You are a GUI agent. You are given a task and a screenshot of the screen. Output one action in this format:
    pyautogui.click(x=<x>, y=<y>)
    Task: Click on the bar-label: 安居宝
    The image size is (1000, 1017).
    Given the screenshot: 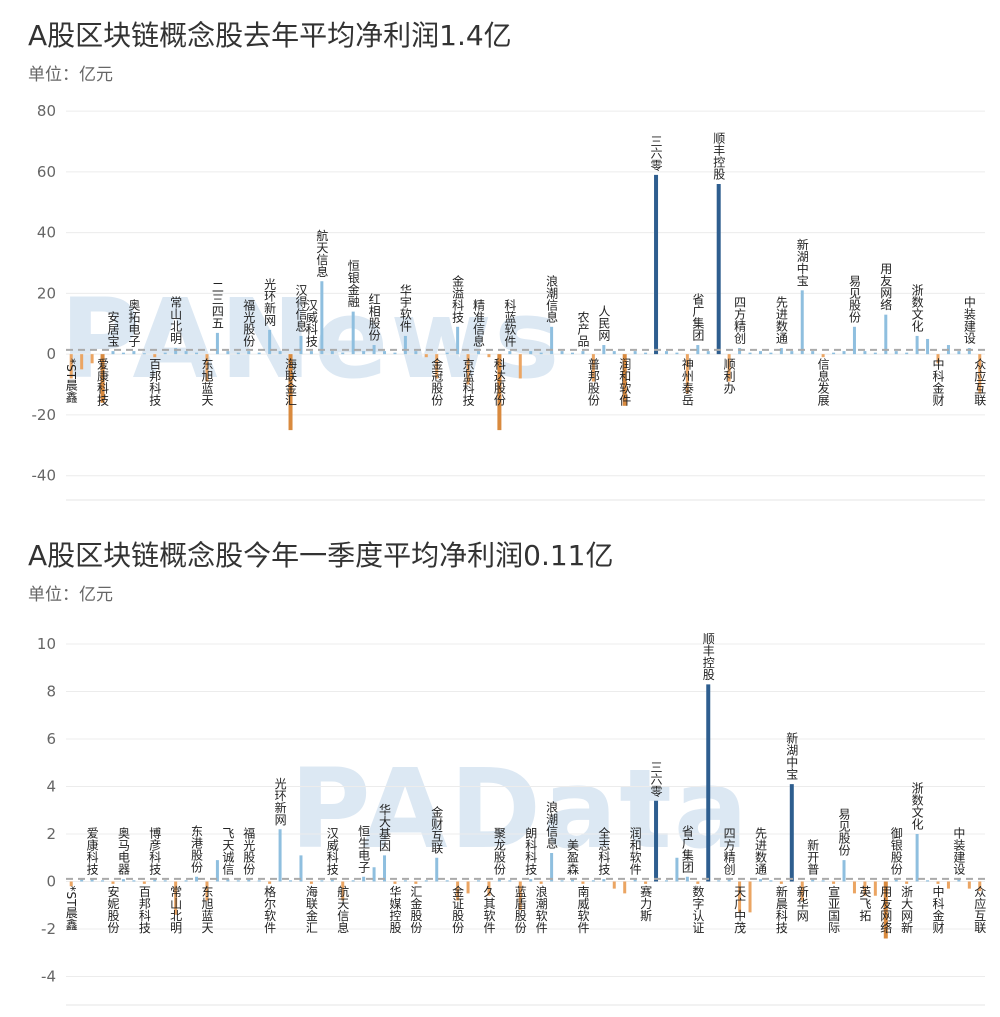 What is the action you would take?
    pyautogui.click(x=113, y=328)
    